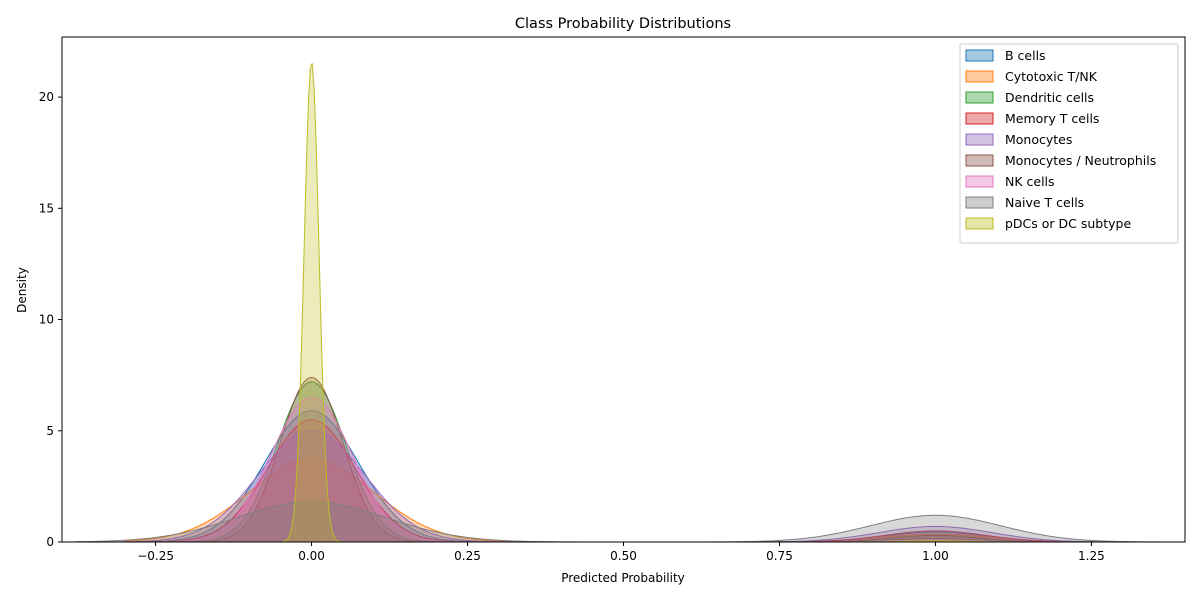  I want to click on legend-entry: NK cells, so click(1010, 181).